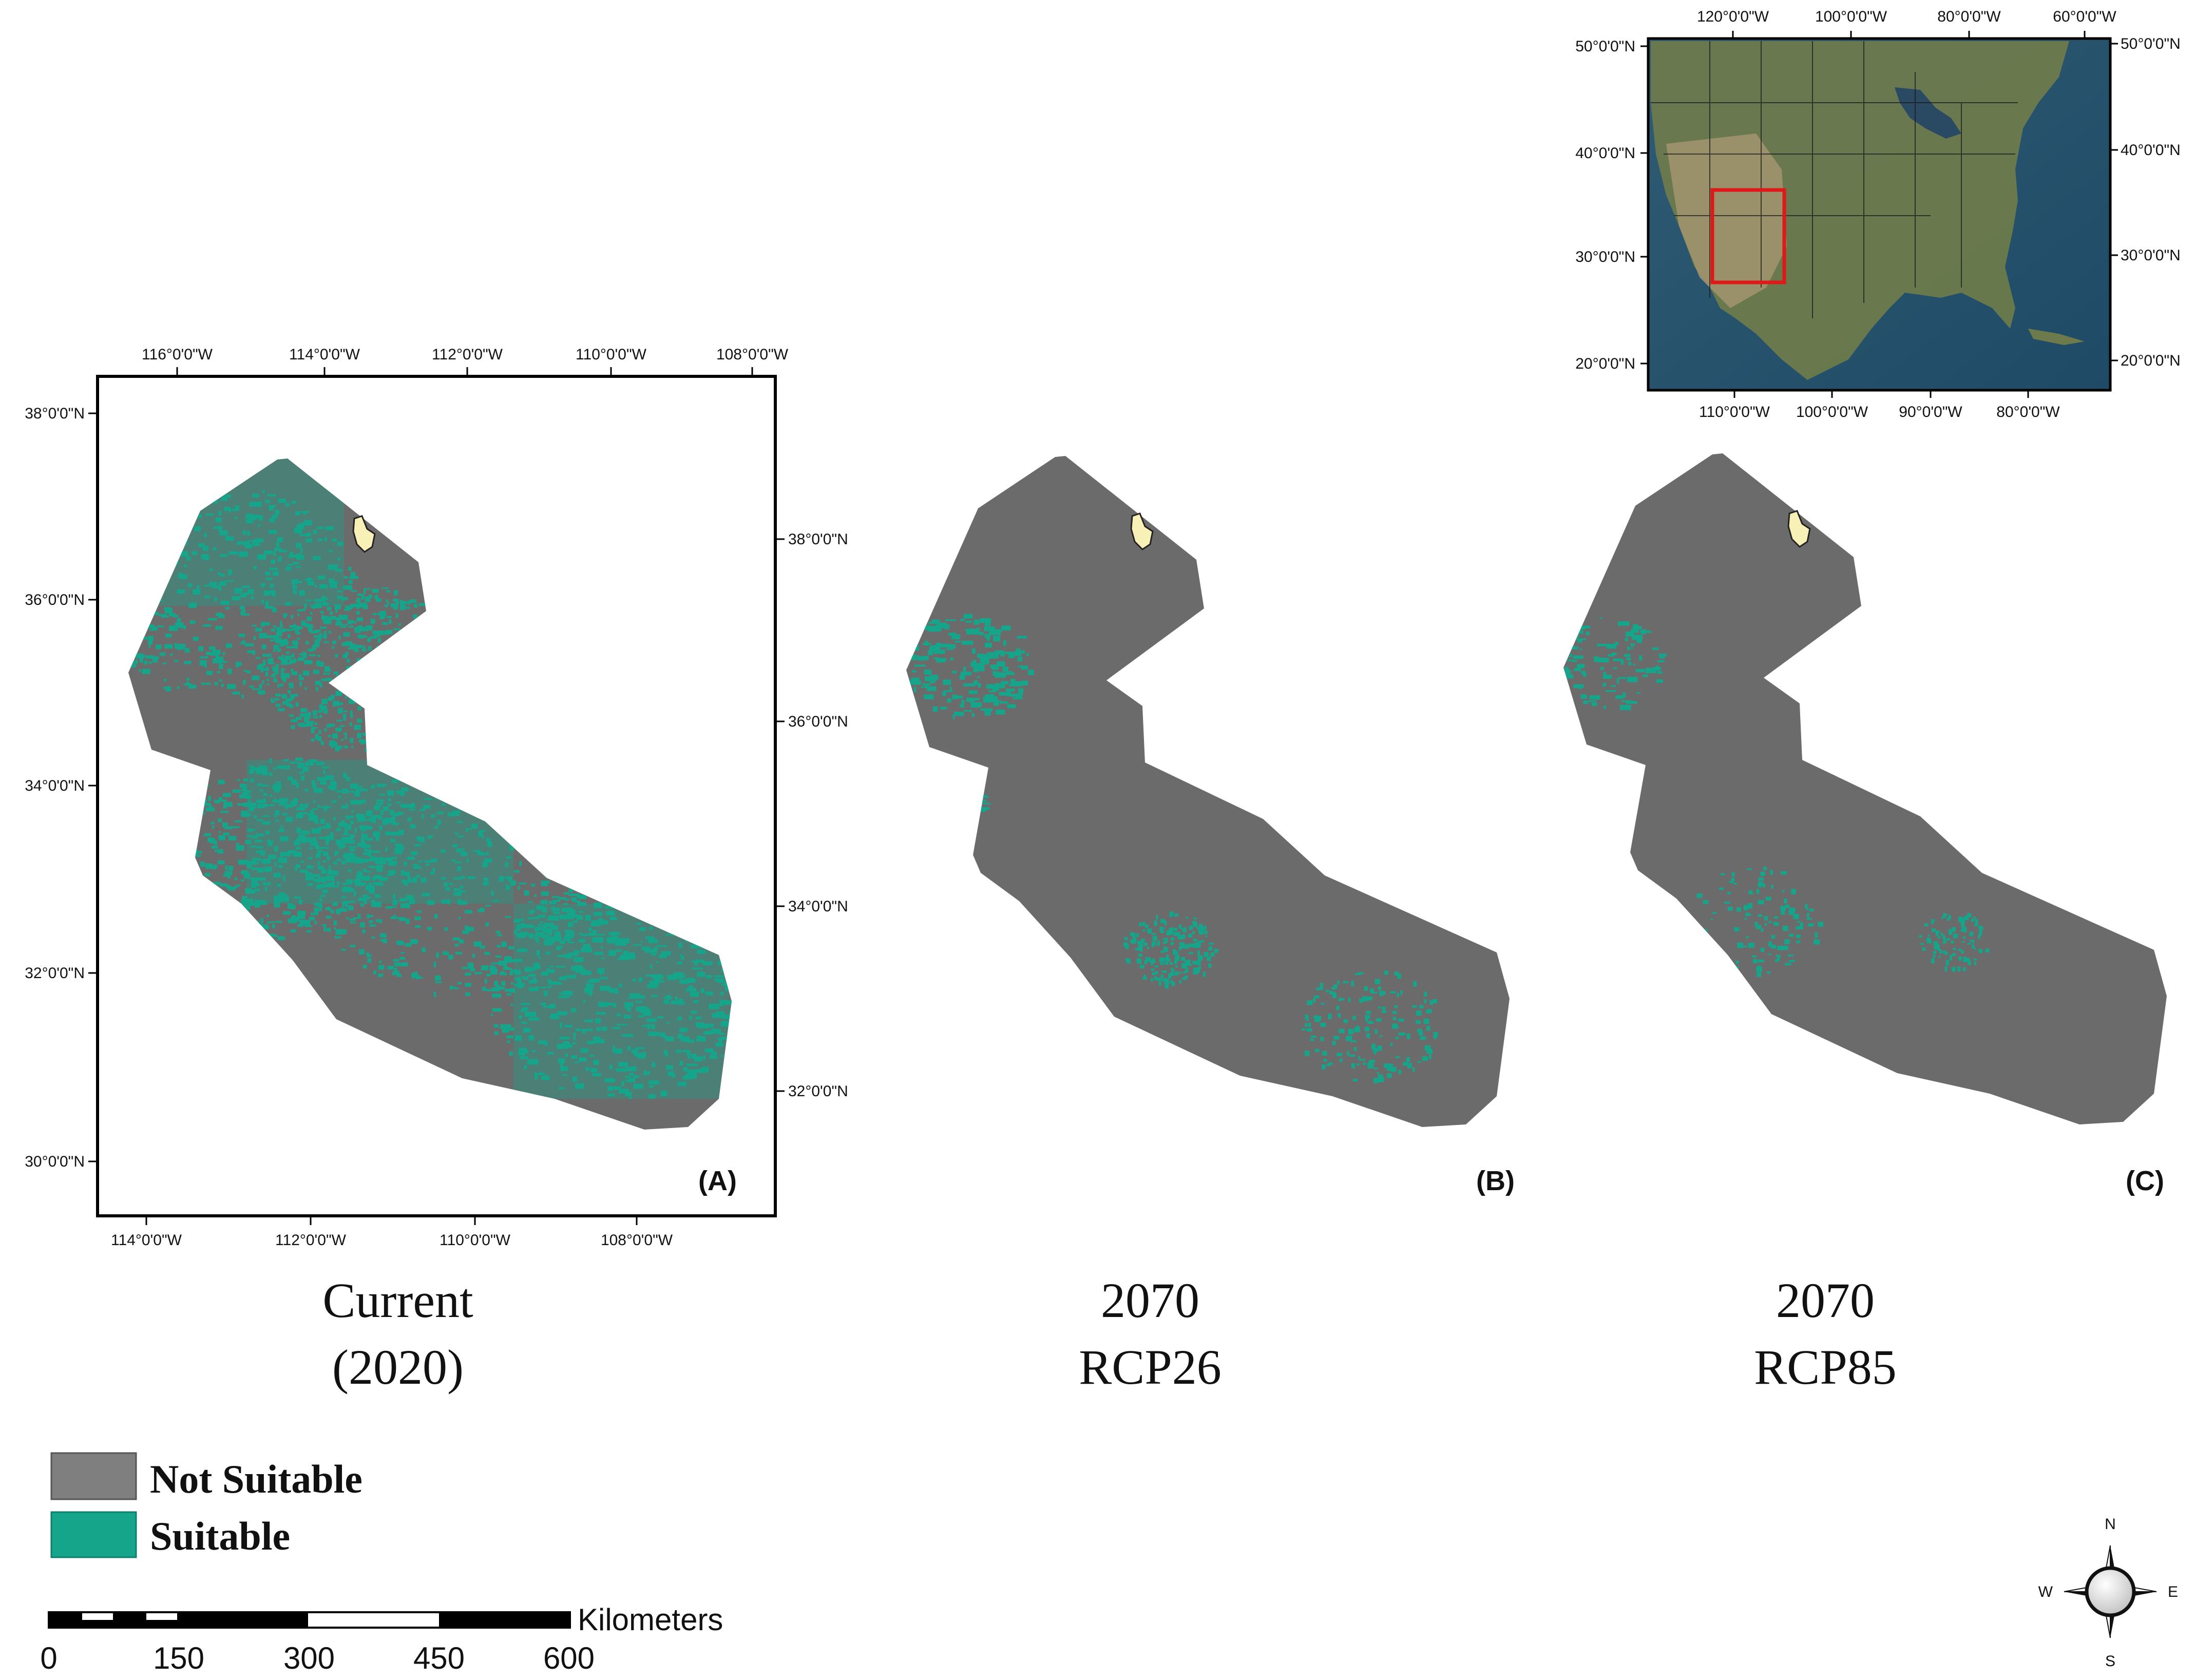 The image size is (2195, 1680). What do you see at coordinates (569, 1658) in the screenshot?
I see `scale-bar-label: 600` at bounding box center [569, 1658].